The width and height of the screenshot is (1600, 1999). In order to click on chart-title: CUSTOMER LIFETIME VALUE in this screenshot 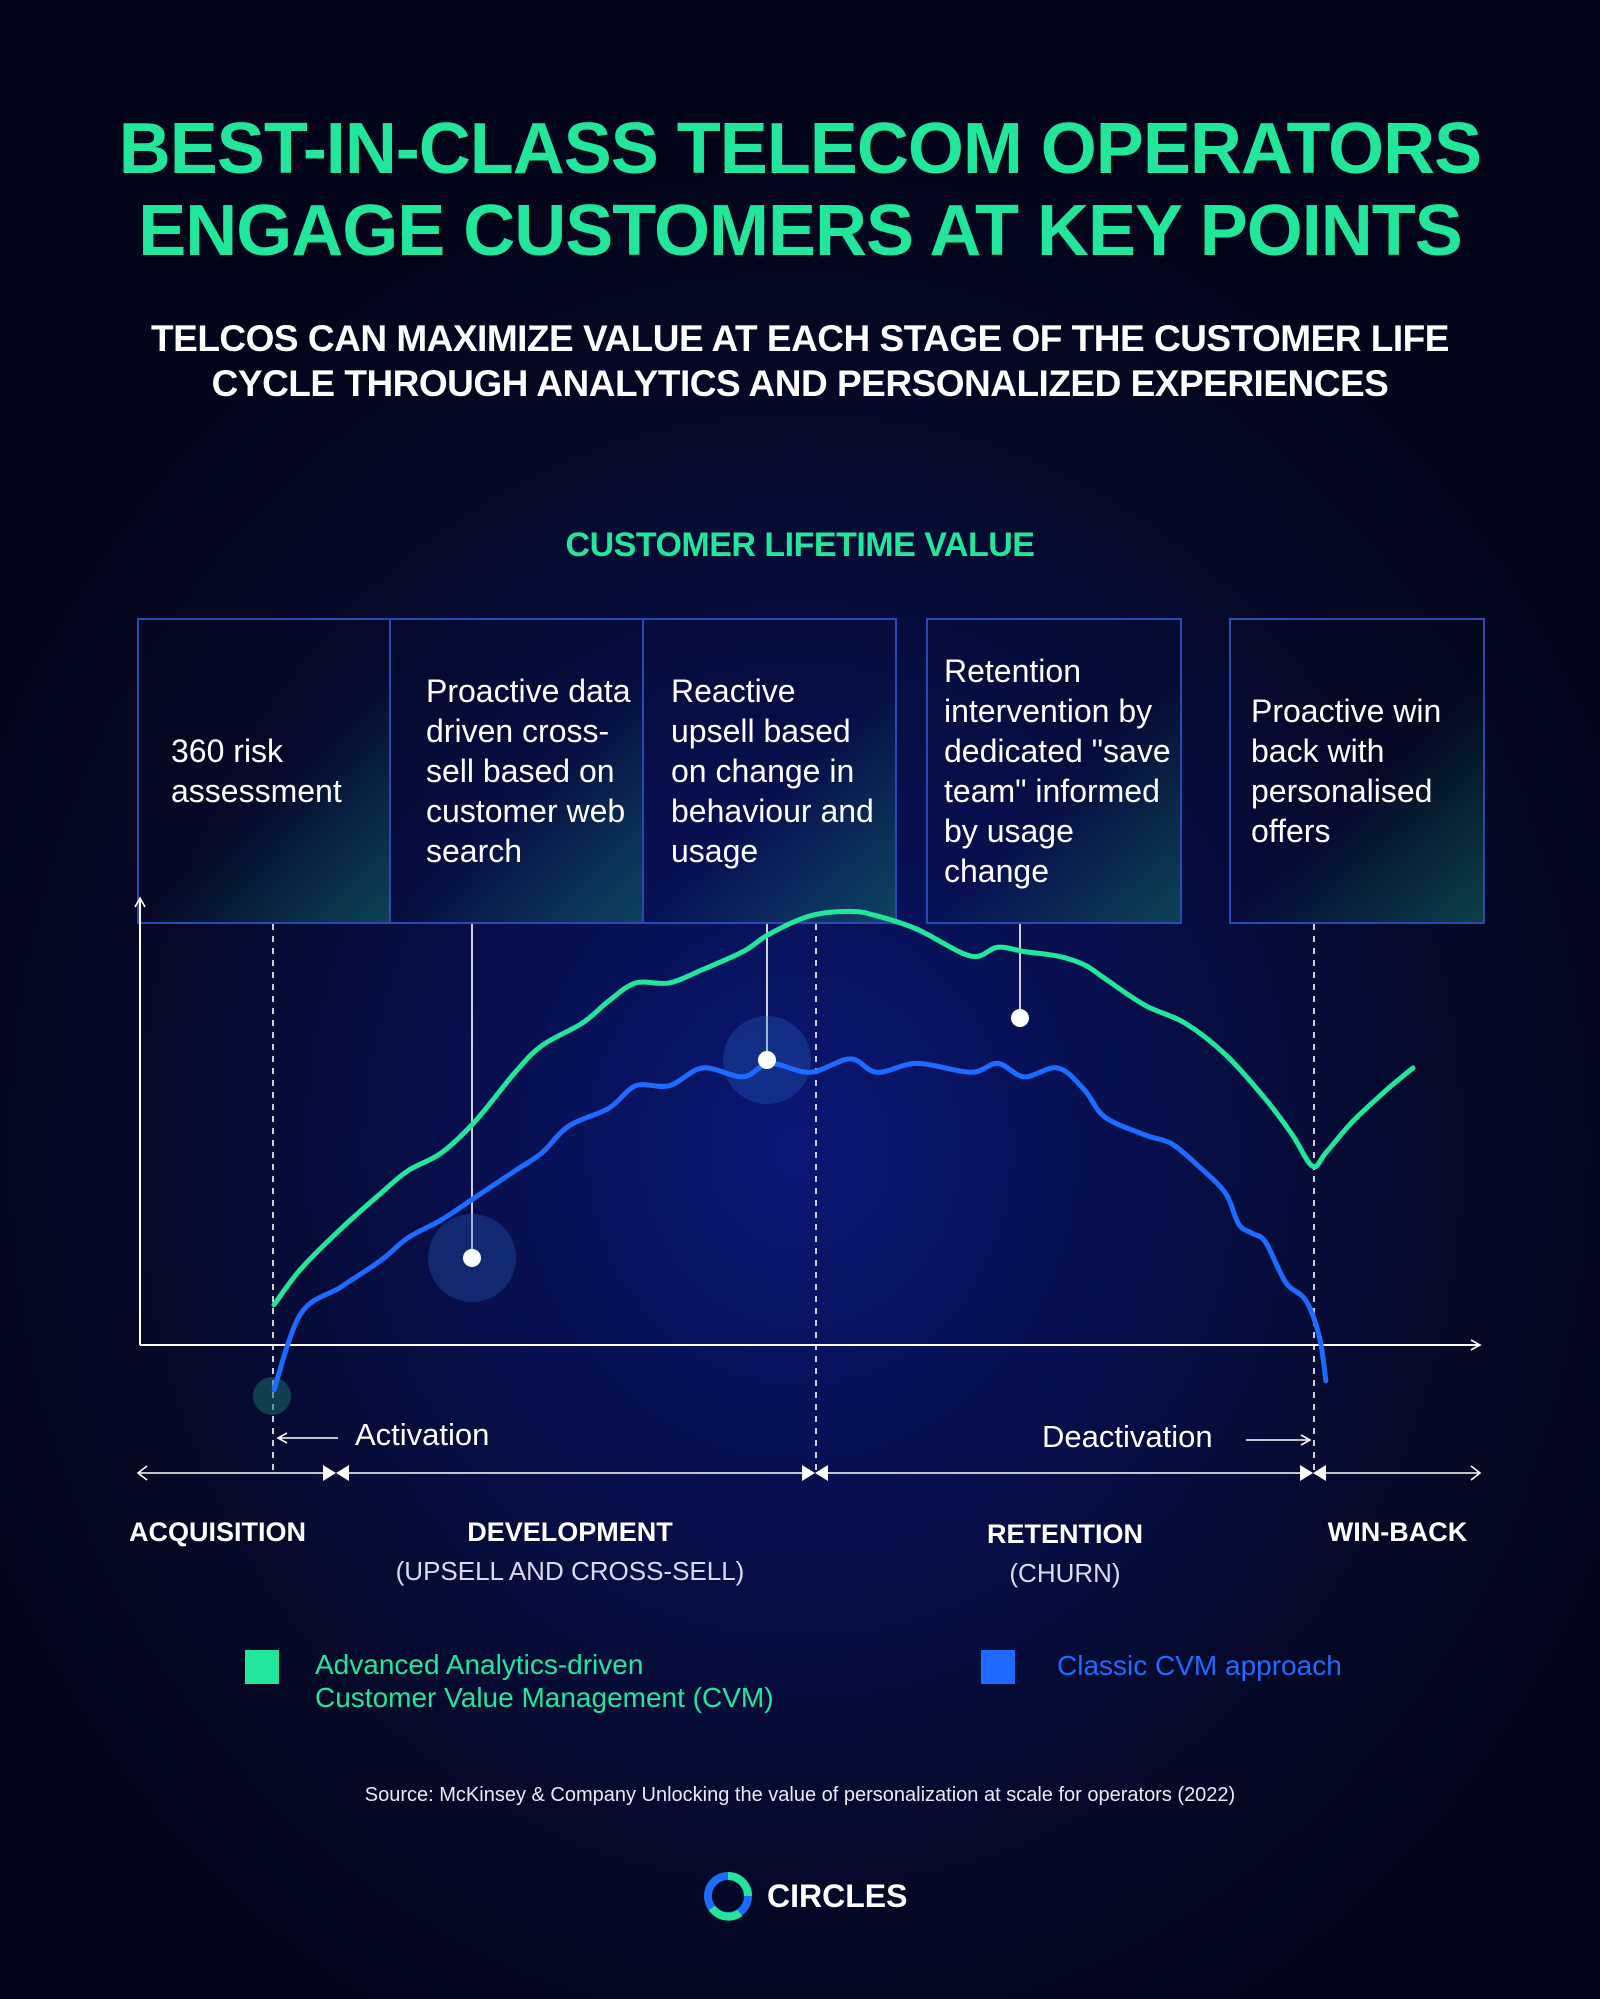, I will do `click(800, 545)`.